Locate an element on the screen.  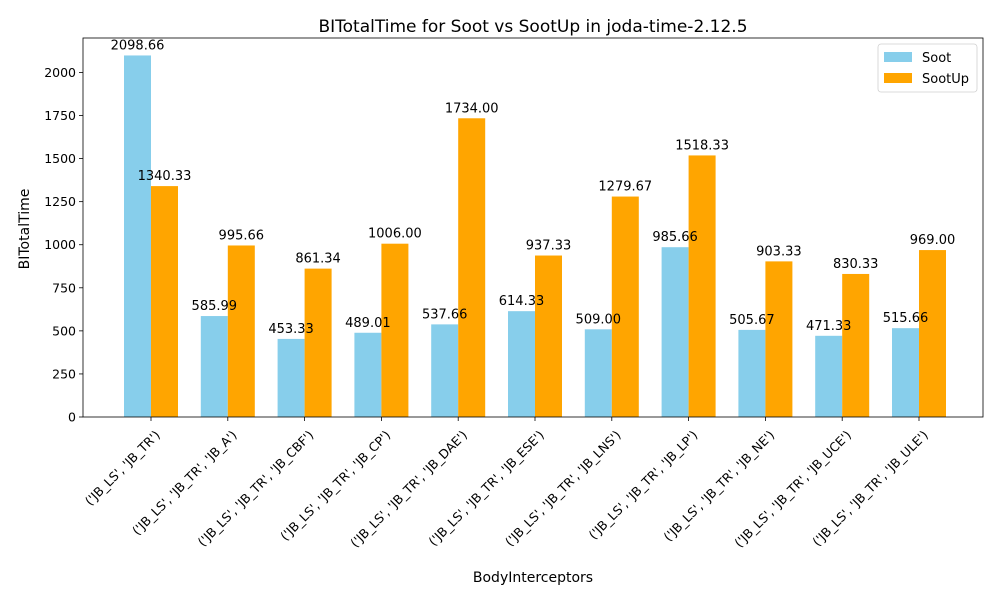
data-label-soot-0: 2098.66 is located at coordinates (138, 45).